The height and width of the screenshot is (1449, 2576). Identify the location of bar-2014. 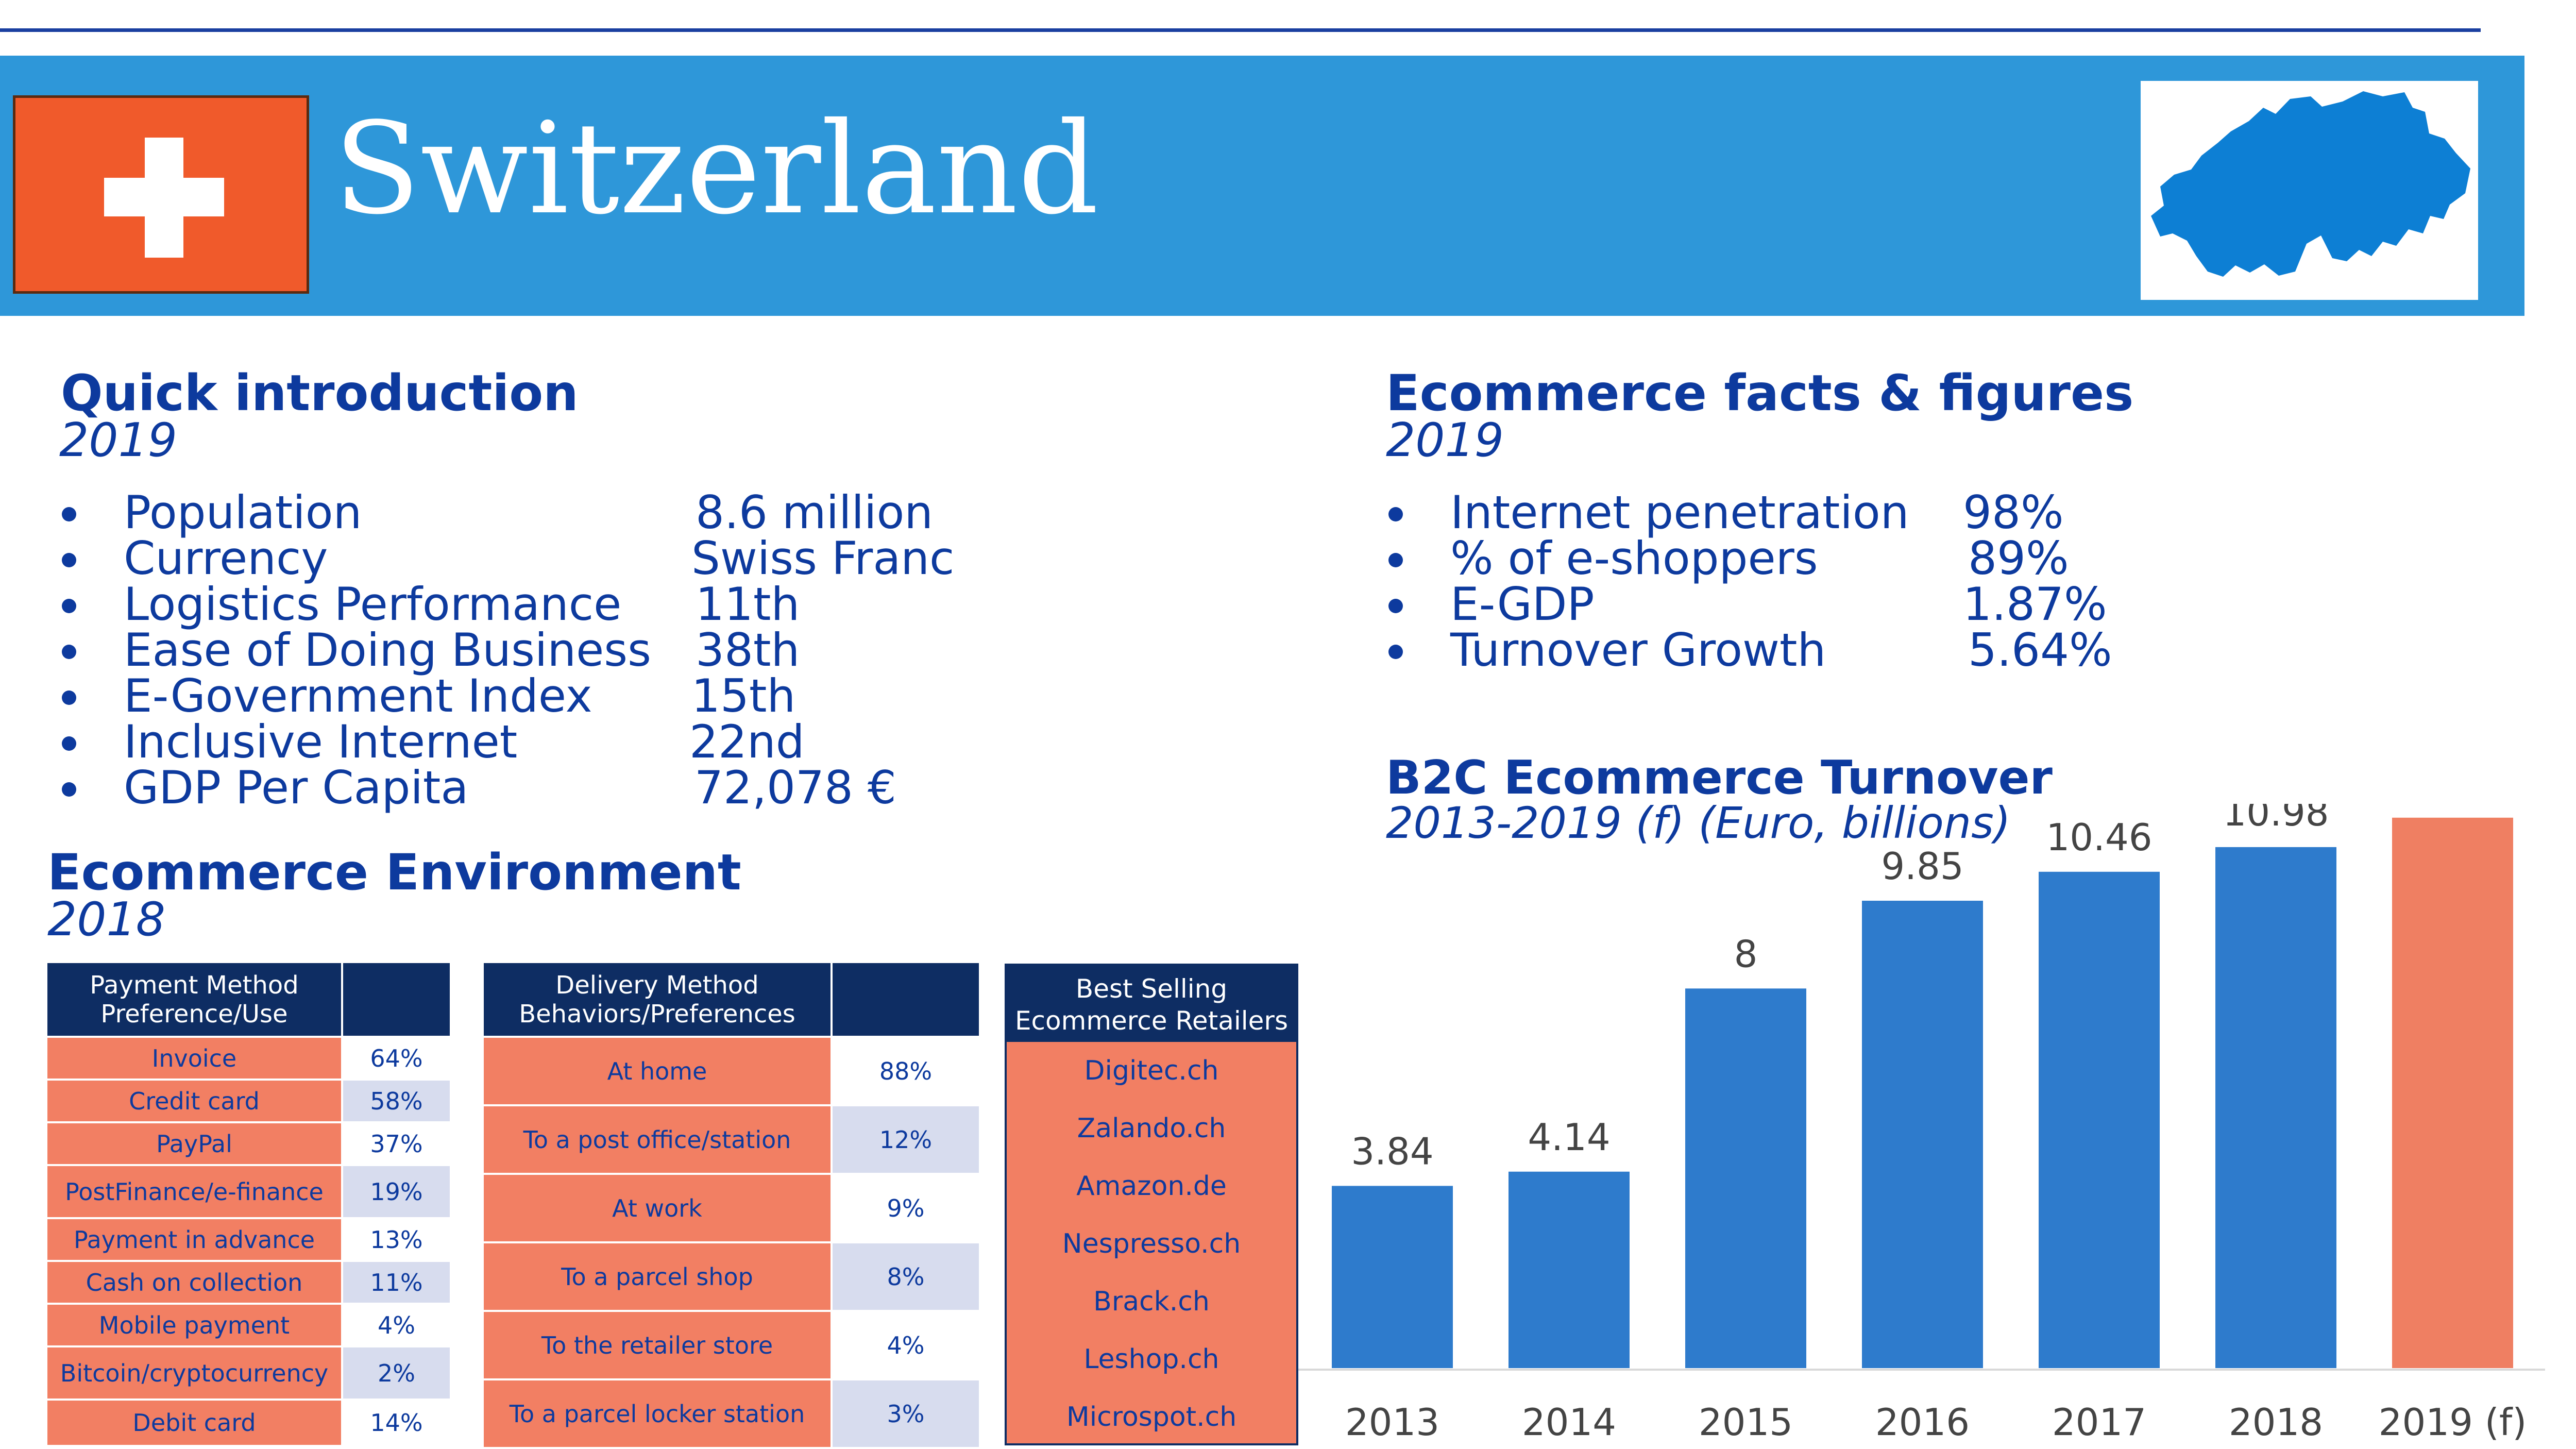
(1569, 1269).